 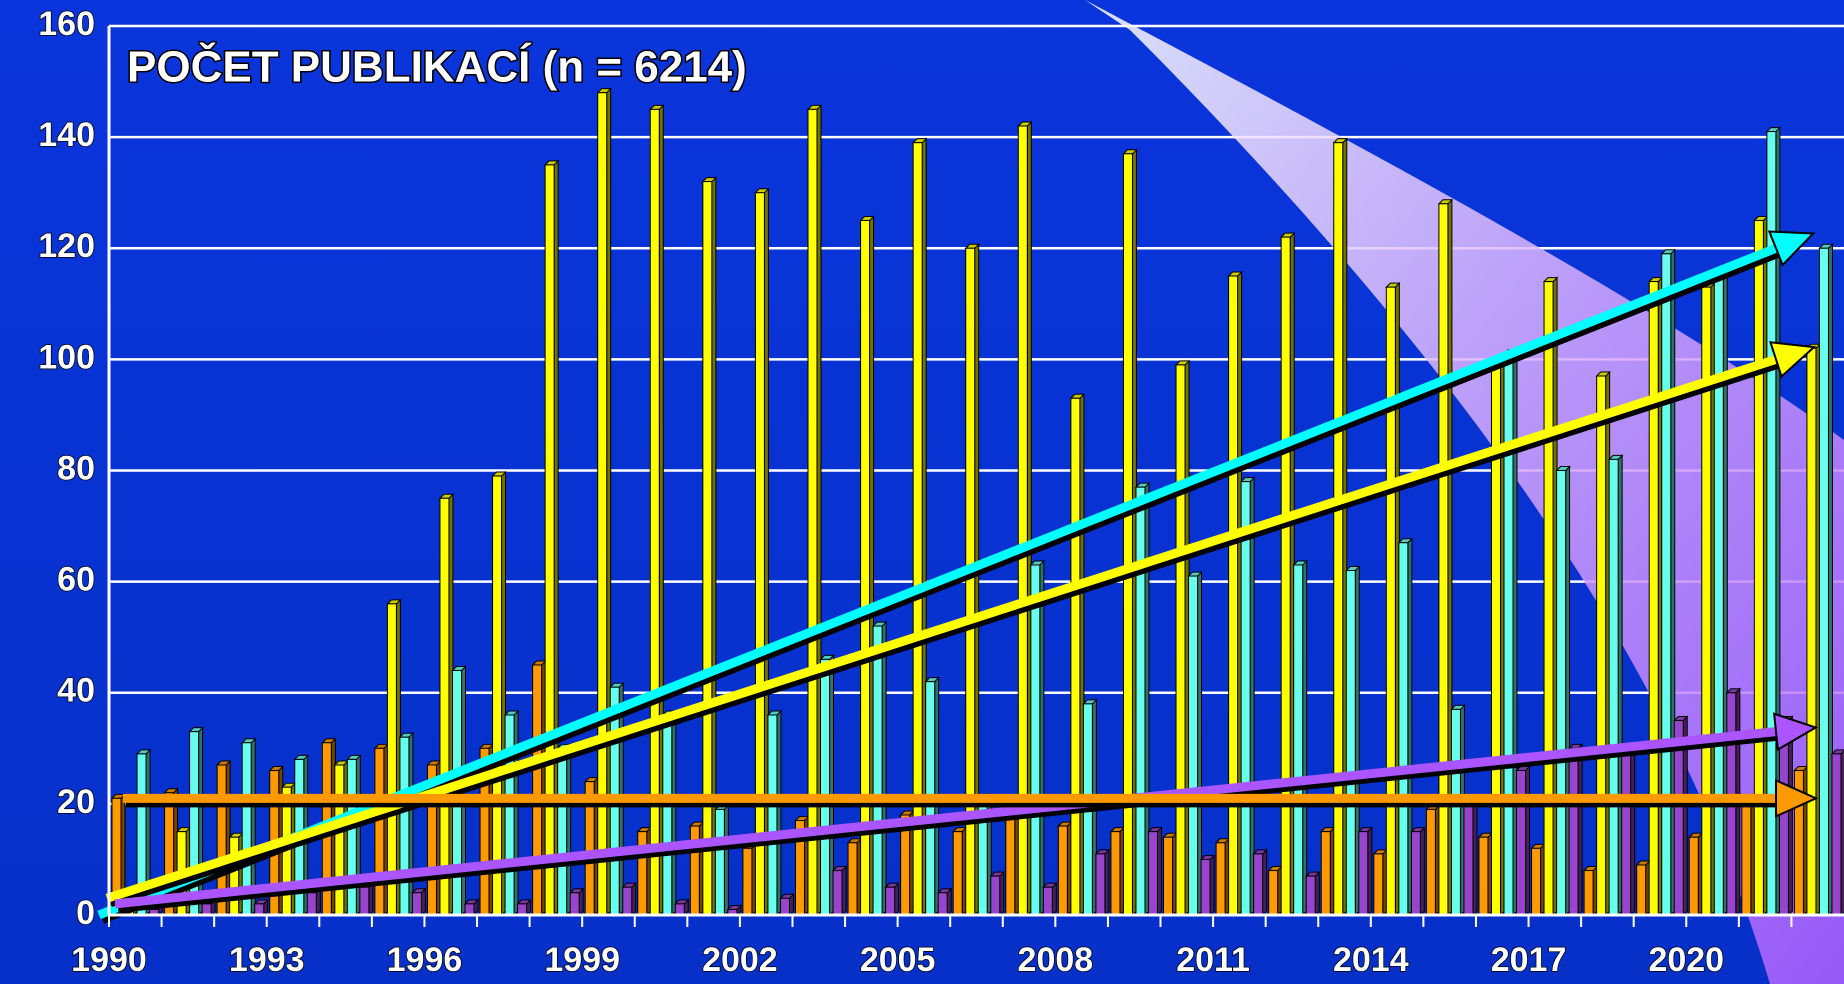 What do you see at coordinates (76, 691) in the screenshot?
I see `y-tick-label: 40` at bounding box center [76, 691].